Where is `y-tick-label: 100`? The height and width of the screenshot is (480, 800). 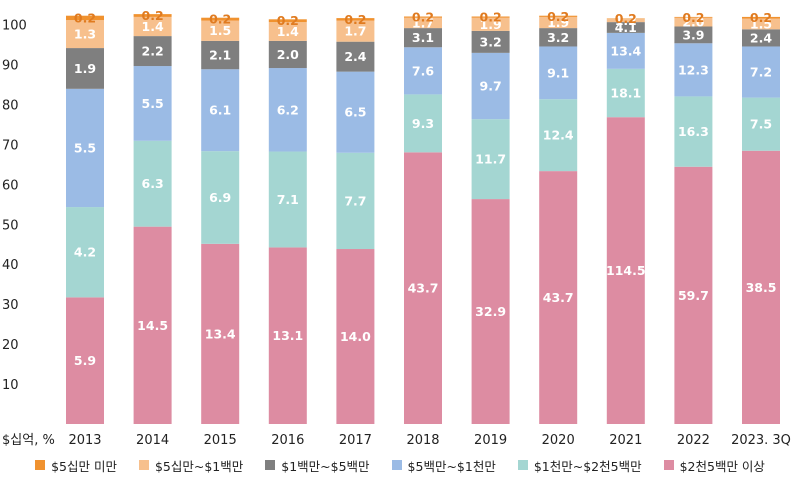
y-tick-label: 100 is located at coordinates (14, 26).